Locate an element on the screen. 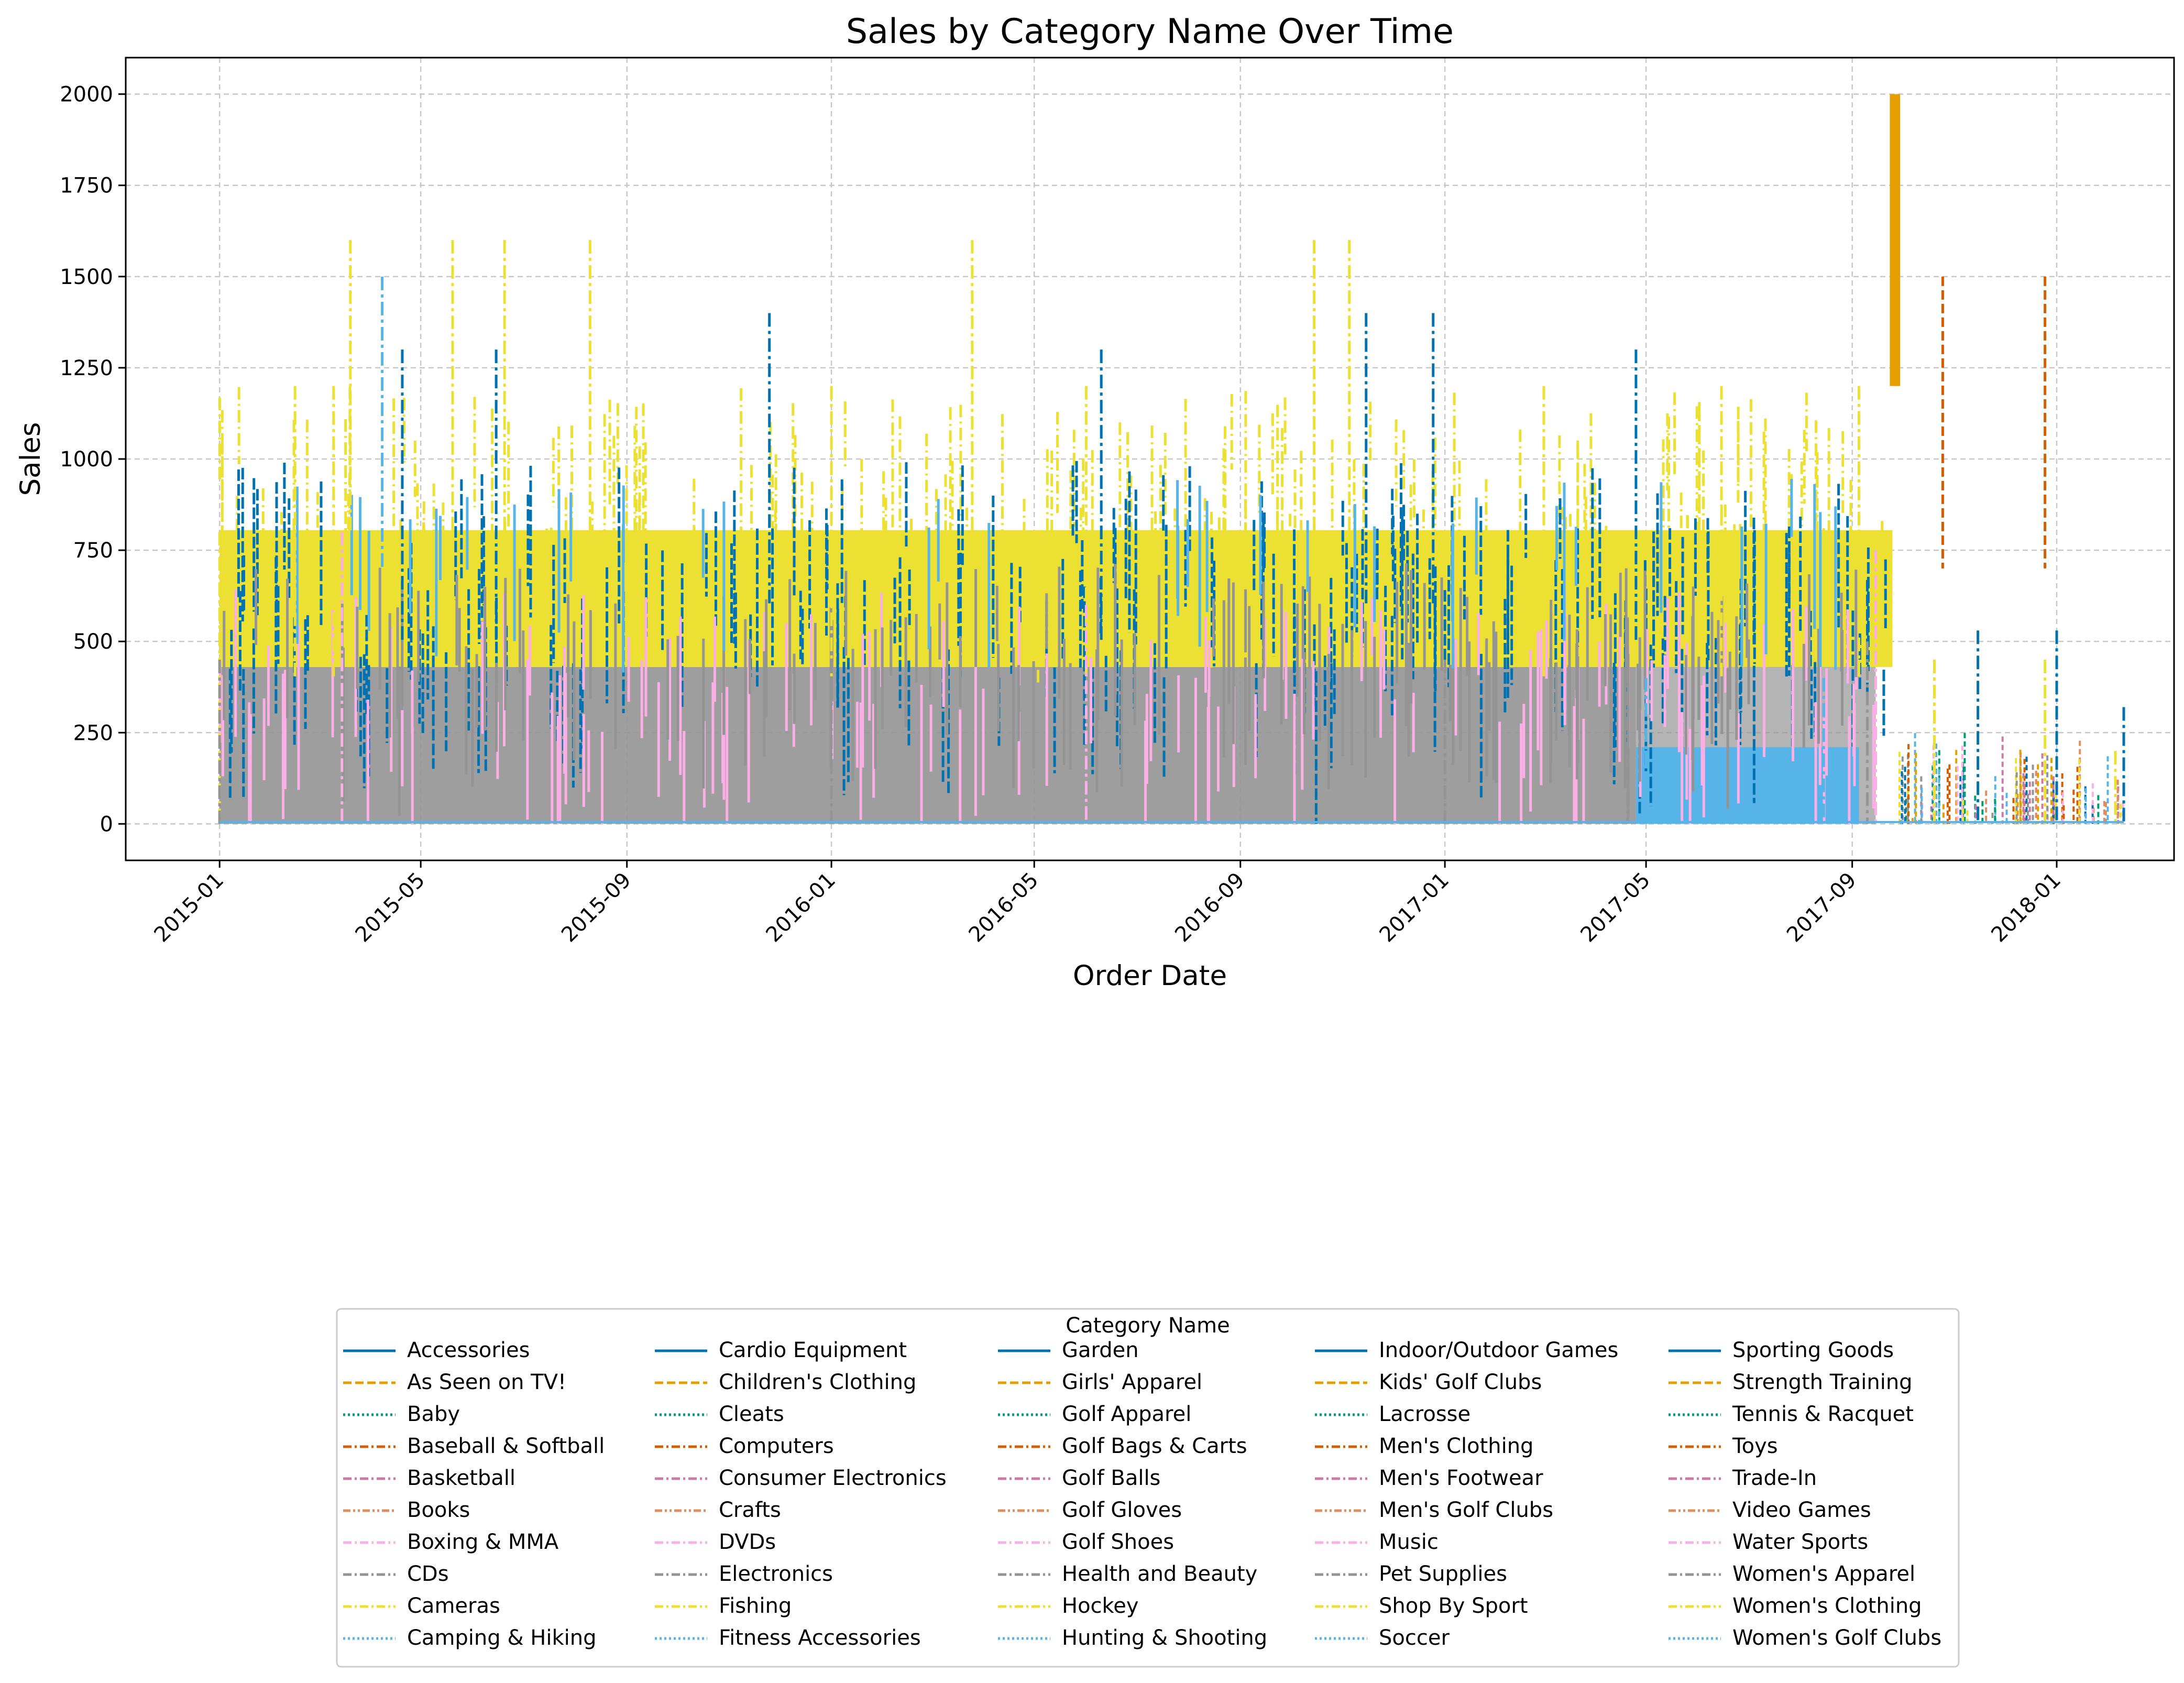  y-tick-label: 1000 is located at coordinates (86, 459).